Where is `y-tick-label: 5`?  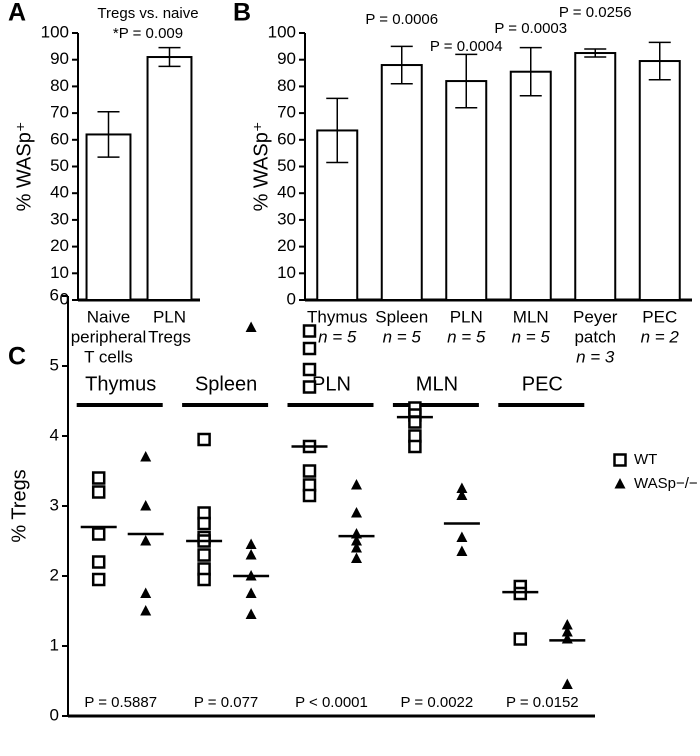 y-tick-label: 5 is located at coordinates (54, 364).